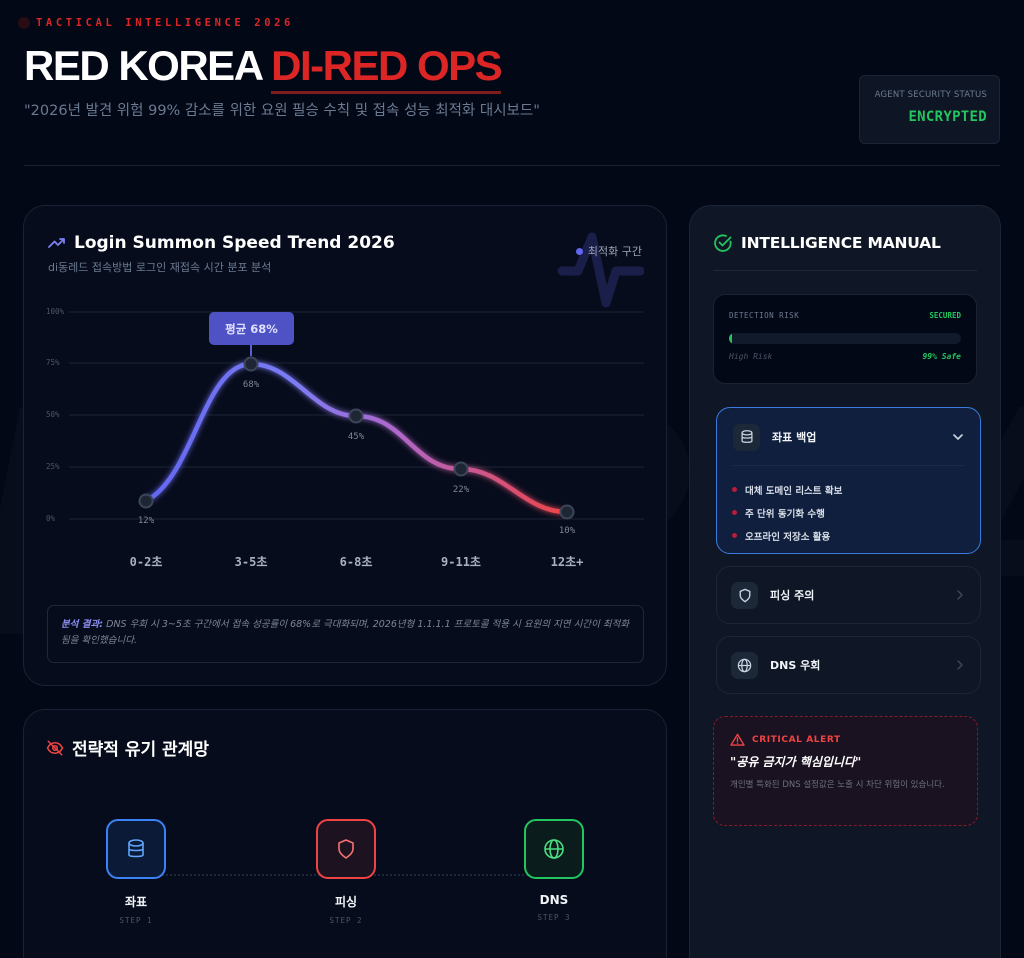  I want to click on chart-title: Login Summon Speed Trend 2026, so click(221, 243).